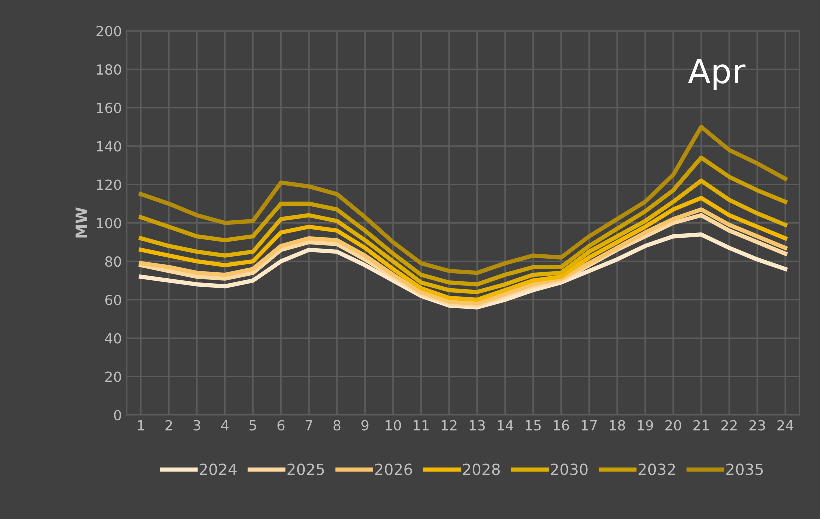  Describe the element at coordinates (81, 223) in the screenshot. I see `y-axis-title: MW` at that location.